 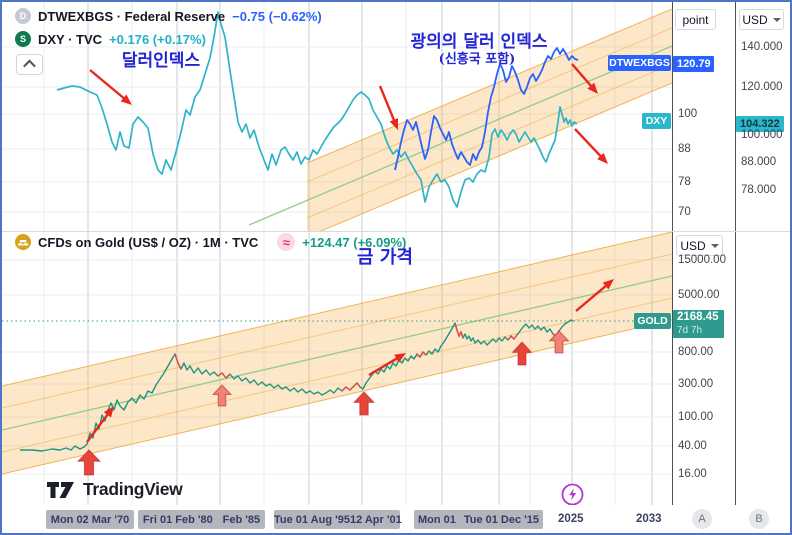 What do you see at coordinates (572, 494) in the screenshot?
I see `economic-events-lightning-icon` at bounding box center [572, 494].